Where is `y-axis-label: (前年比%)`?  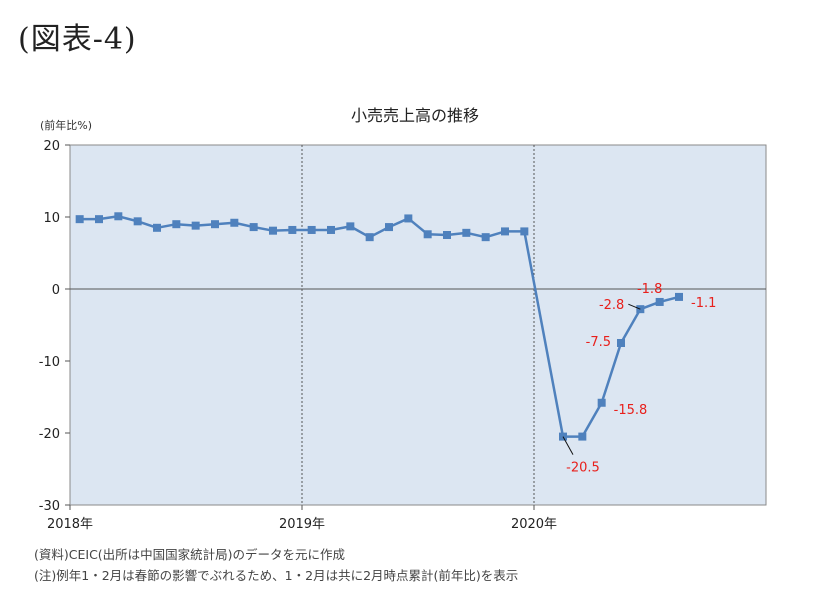
y-axis-label: (前年比%) is located at coordinates (66, 125).